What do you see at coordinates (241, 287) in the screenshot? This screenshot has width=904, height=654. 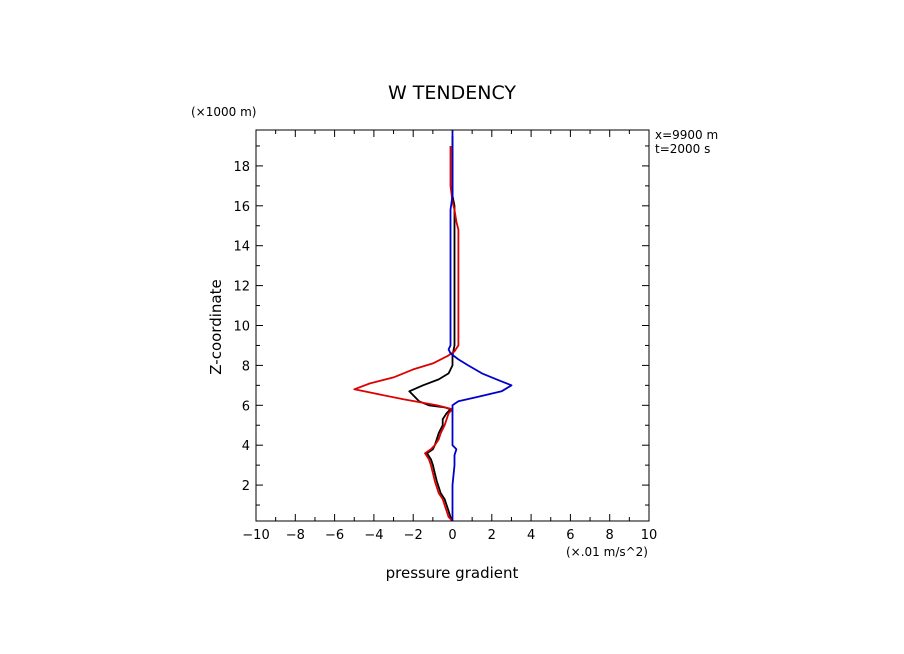 I see `y-tick-label: 12` at bounding box center [241, 287].